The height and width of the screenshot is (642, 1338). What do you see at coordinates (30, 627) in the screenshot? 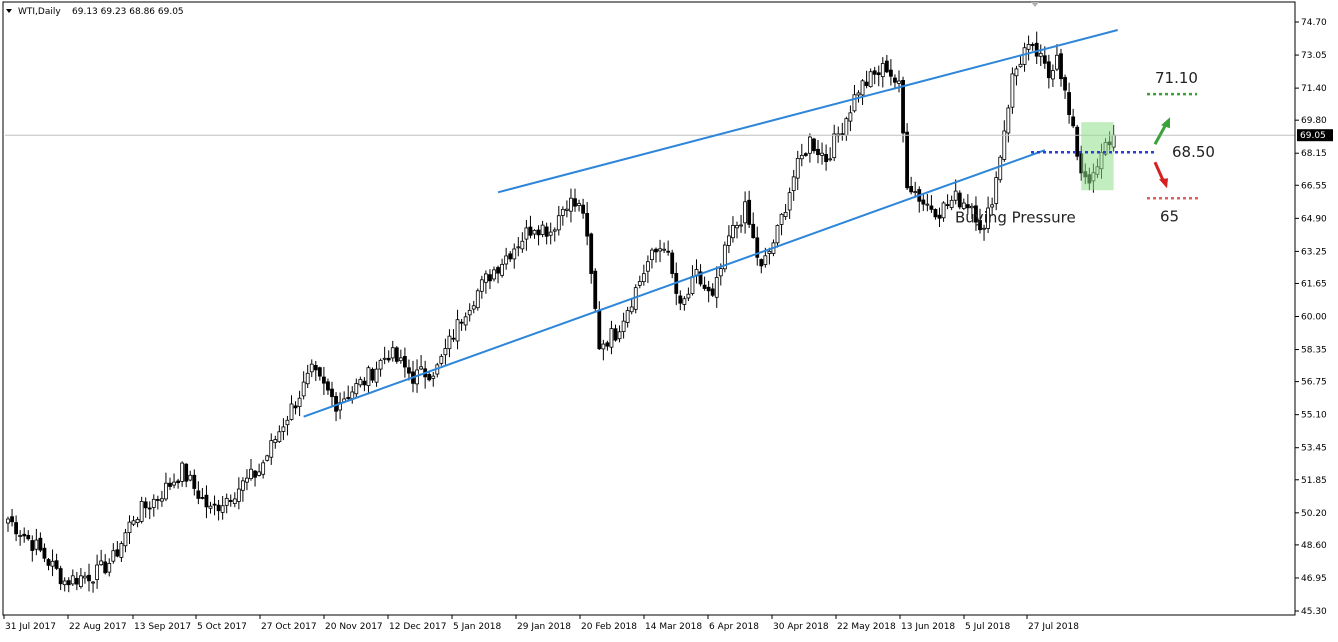
I see `x-tick-label: 31 Jul 2017` at bounding box center [30, 627].